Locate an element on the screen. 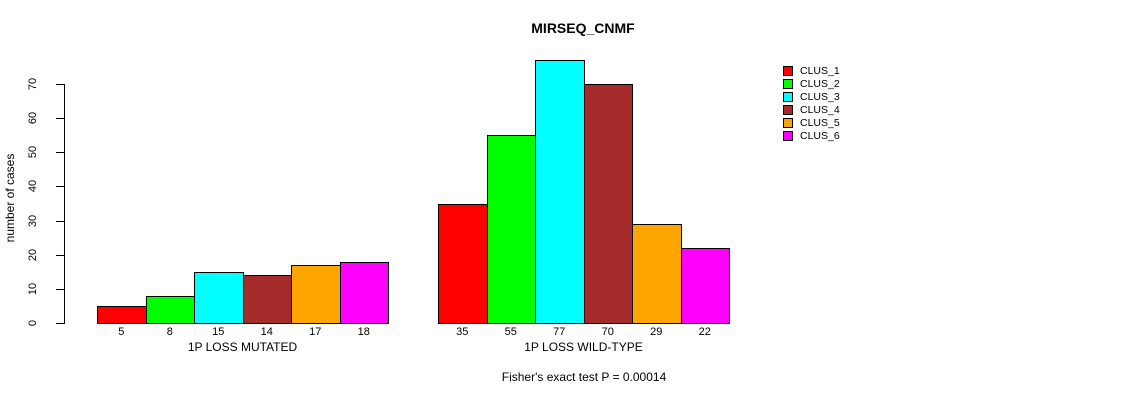 Image resolution: width=1140 pixels, height=400 pixels. legend-label: CLUS_5 is located at coordinates (820, 123).